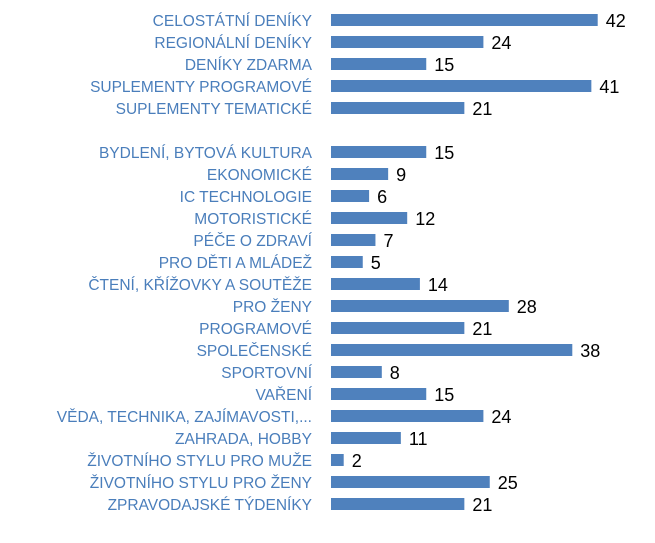 The width and height of the screenshot is (655, 543). Describe the element at coordinates (527, 307) in the screenshot. I see `value-label: 28` at that location.